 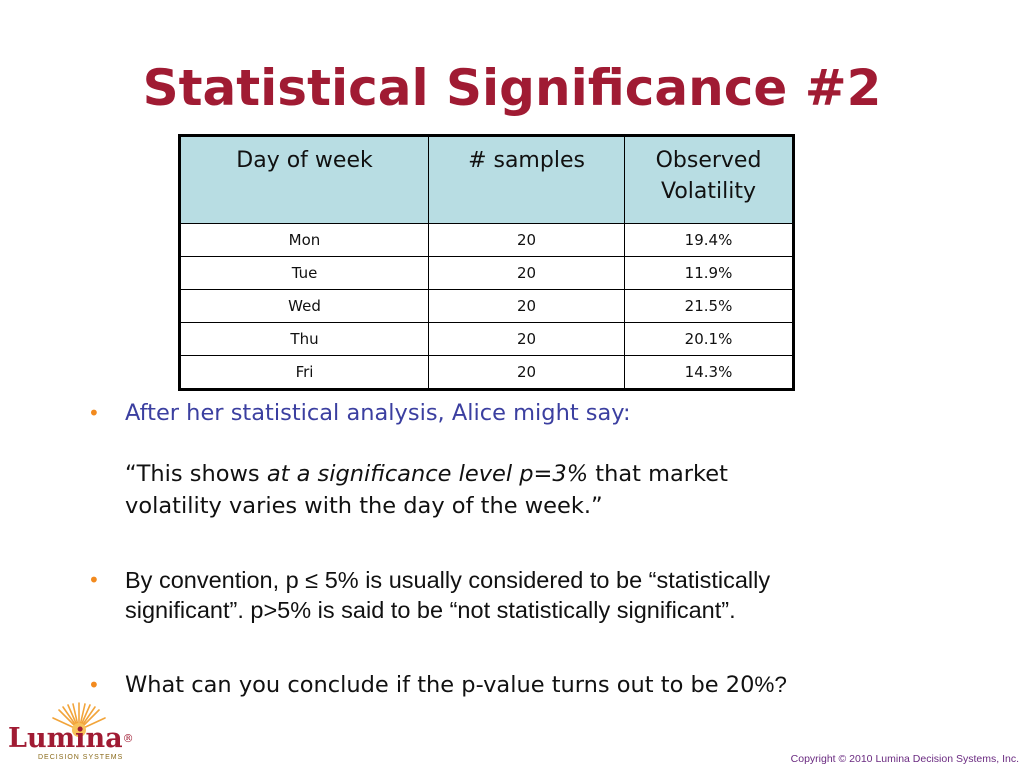 I want to click on cell-volatility: 19.4%, so click(x=709, y=240).